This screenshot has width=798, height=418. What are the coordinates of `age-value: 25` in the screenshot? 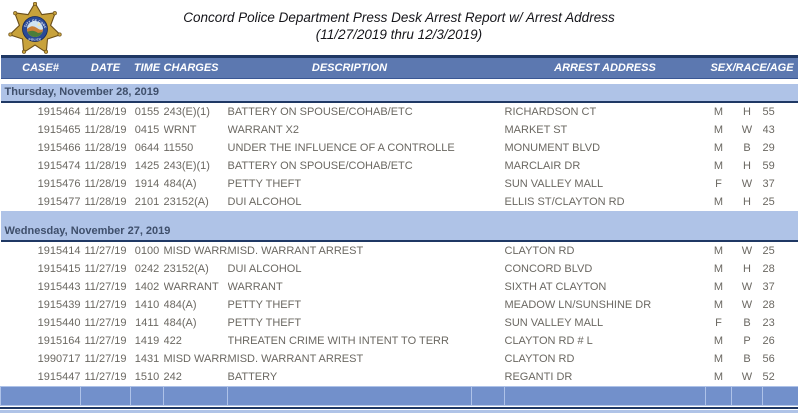 It's located at (768, 251).